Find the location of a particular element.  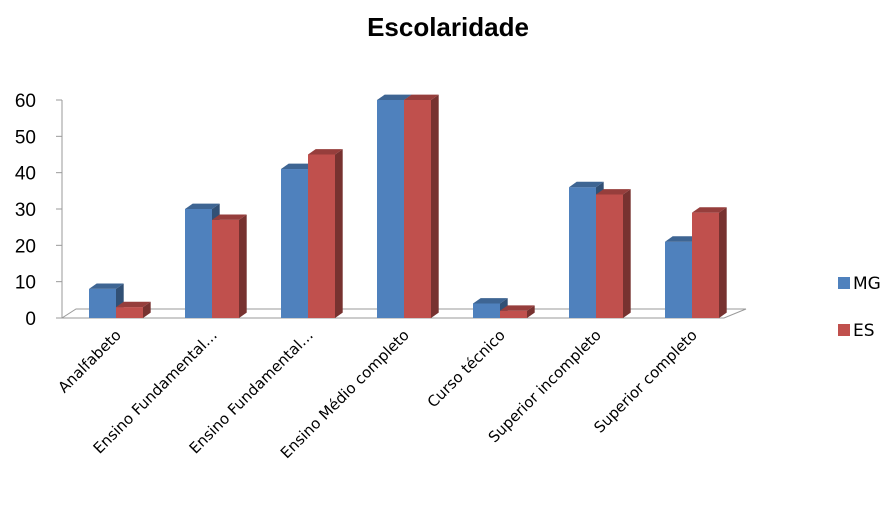

y-tick-label: 40 is located at coordinates (25, 174).